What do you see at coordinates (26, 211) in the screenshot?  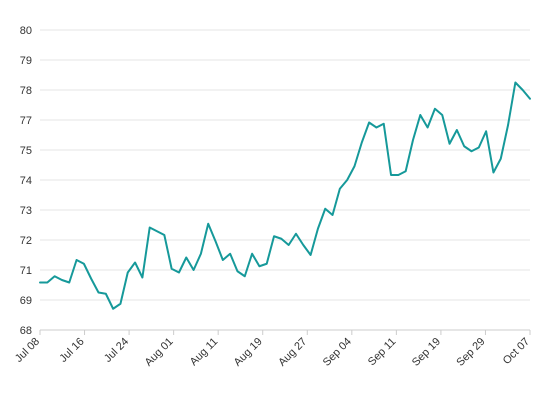 I see `y-tick-label: 73` at bounding box center [26, 211].